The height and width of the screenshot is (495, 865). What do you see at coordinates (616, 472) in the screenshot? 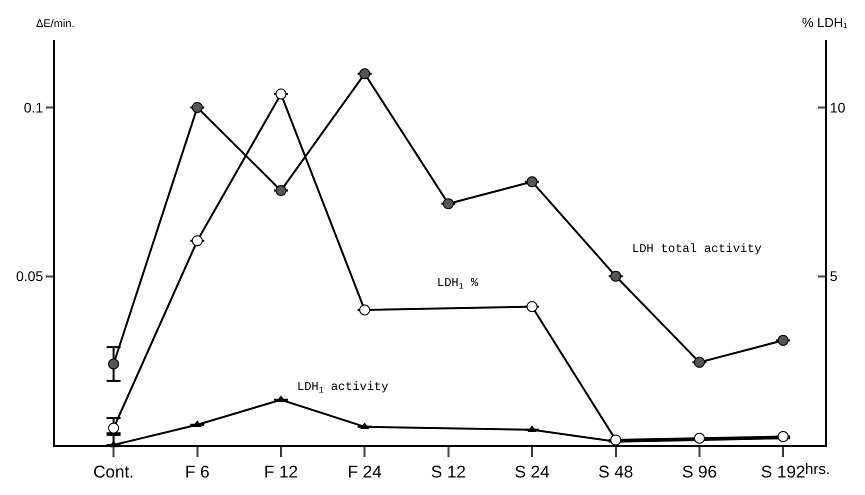
I see `x-tick-label: S 48` at bounding box center [616, 472].